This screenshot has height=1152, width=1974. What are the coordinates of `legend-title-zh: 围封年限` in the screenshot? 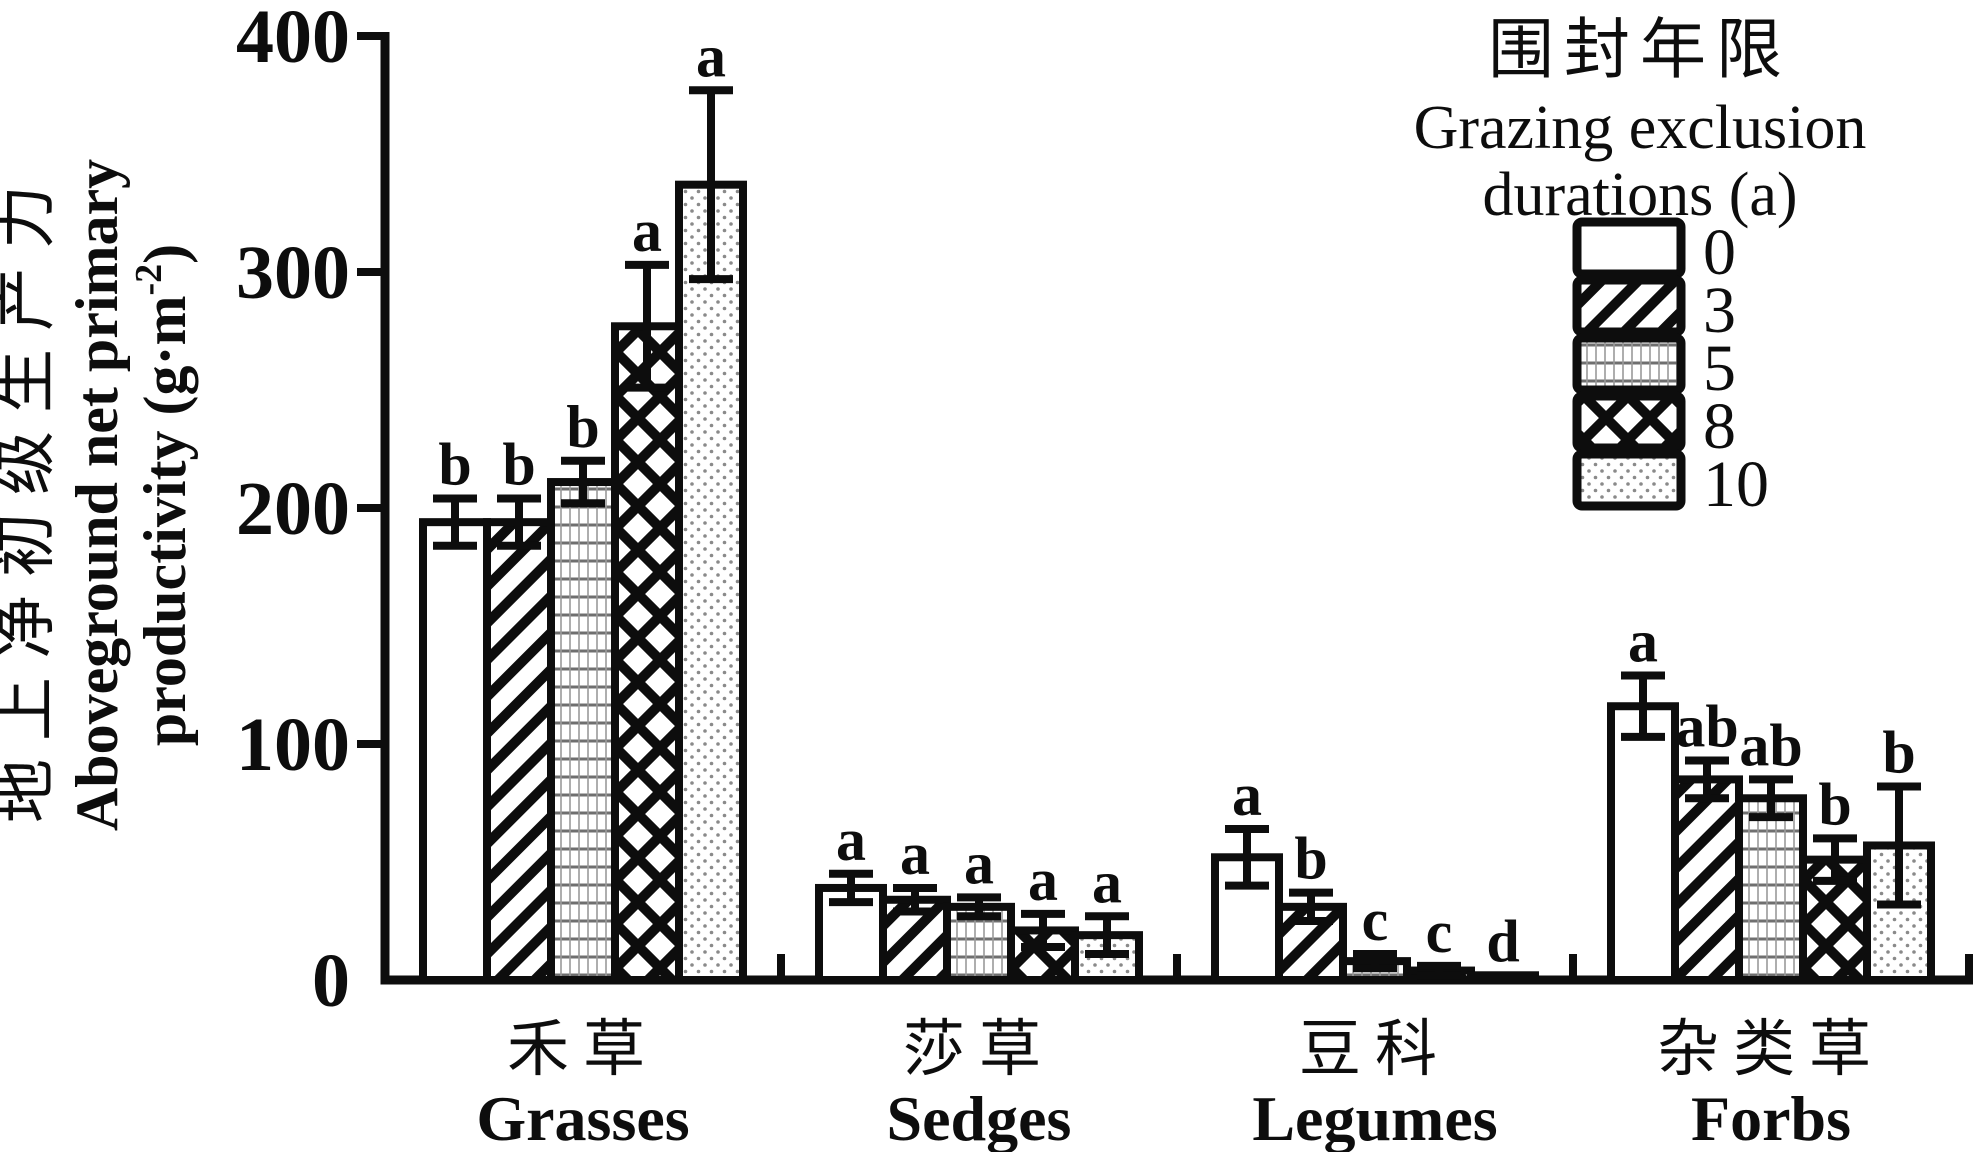 It's located at (1640, 50).